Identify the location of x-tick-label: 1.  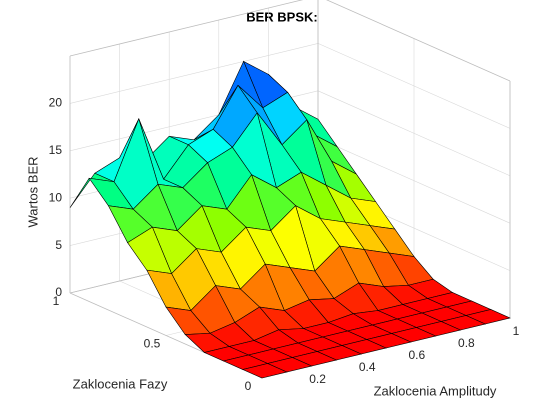
(516, 331).